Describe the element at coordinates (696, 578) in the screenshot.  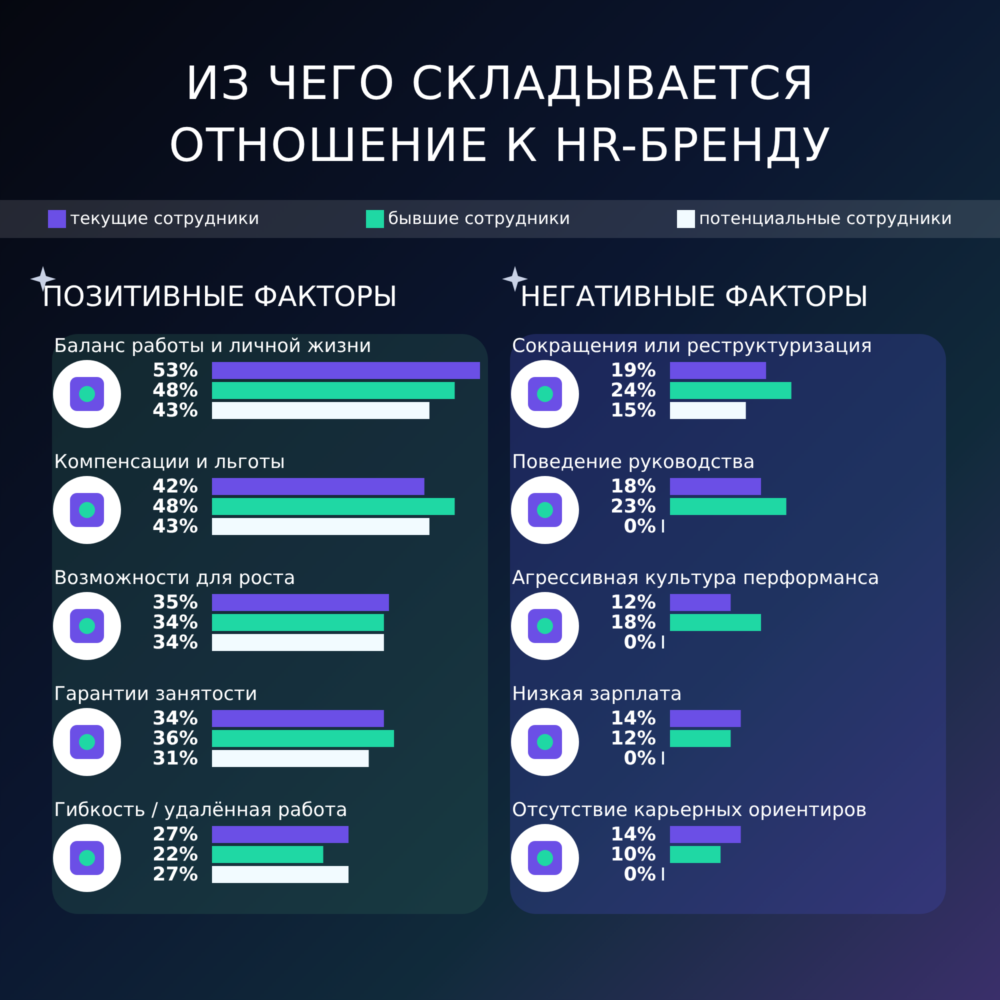
I see `y-tick-label: Агрессивная культура перформанса` at that location.